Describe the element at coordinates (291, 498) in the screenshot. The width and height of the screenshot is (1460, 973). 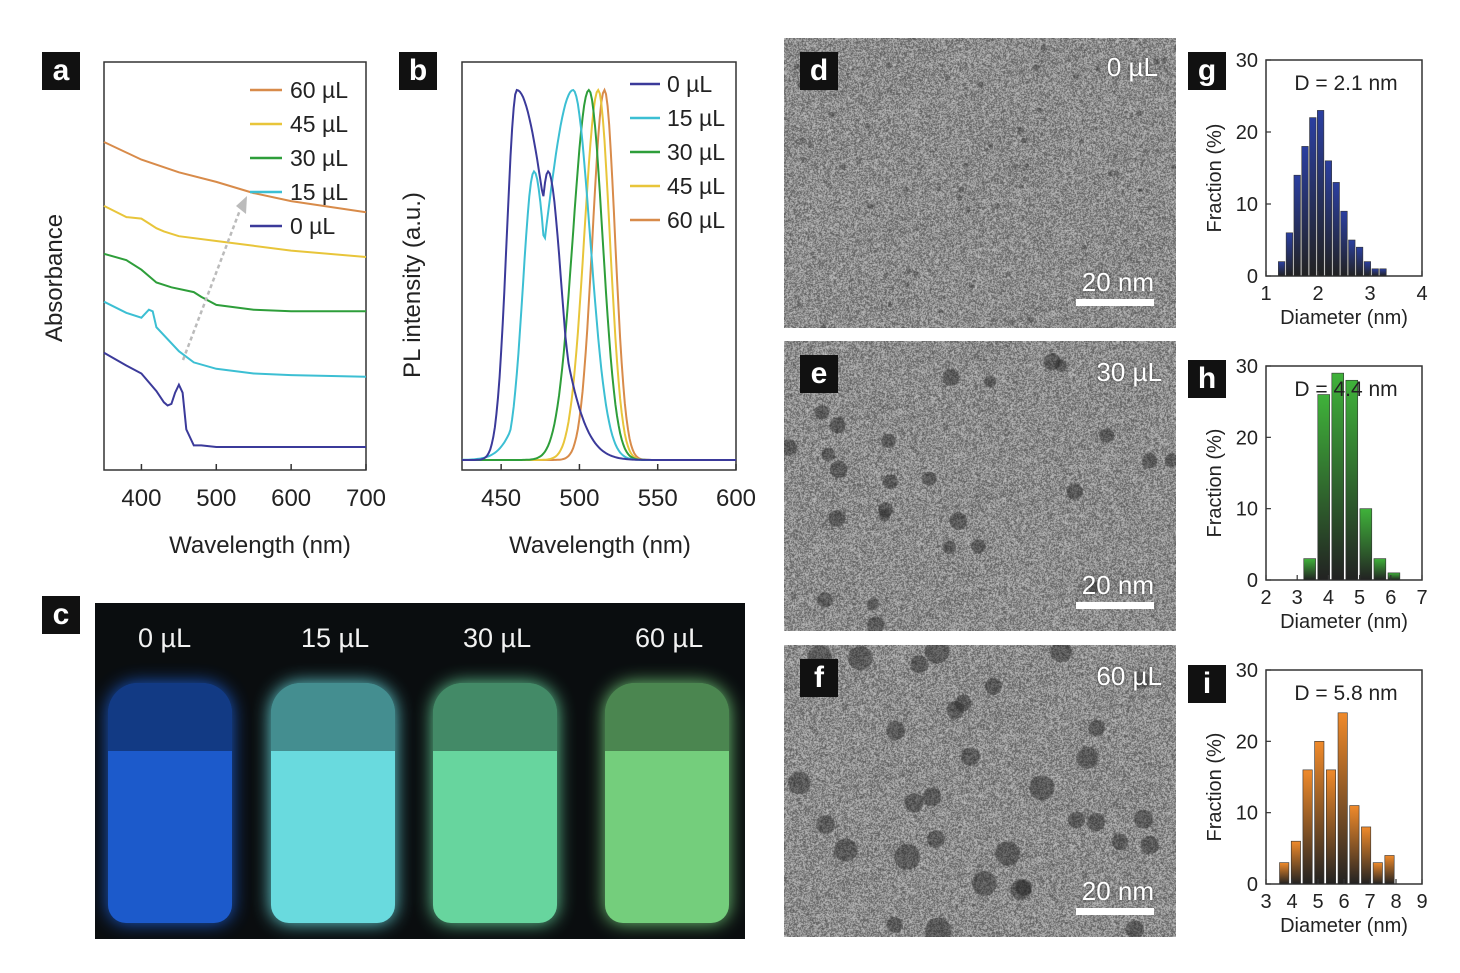
I see `x-tick-label-a: 600` at that location.